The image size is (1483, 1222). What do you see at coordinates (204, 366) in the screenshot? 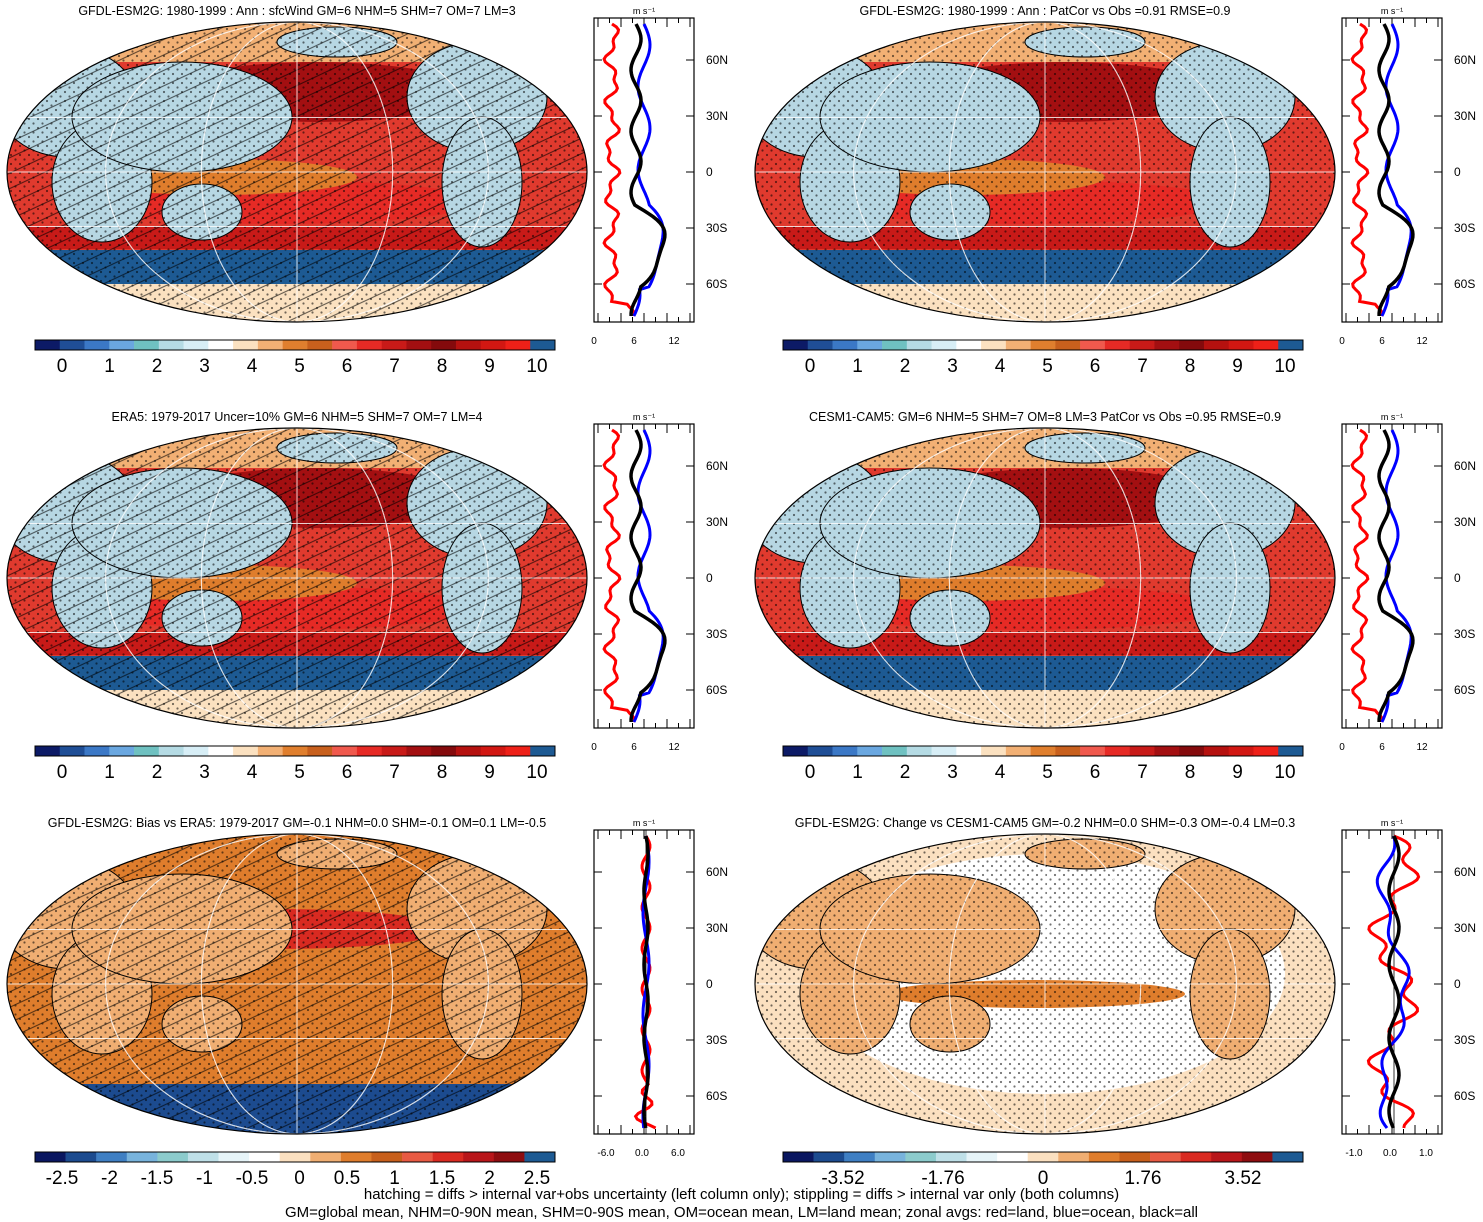
I see `colorbar-label: 3` at bounding box center [204, 366].